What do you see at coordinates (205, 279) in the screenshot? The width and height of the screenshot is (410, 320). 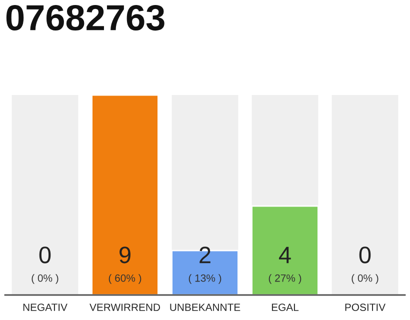 I see `annotation: ( 13% )` at bounding box center [205, 279].